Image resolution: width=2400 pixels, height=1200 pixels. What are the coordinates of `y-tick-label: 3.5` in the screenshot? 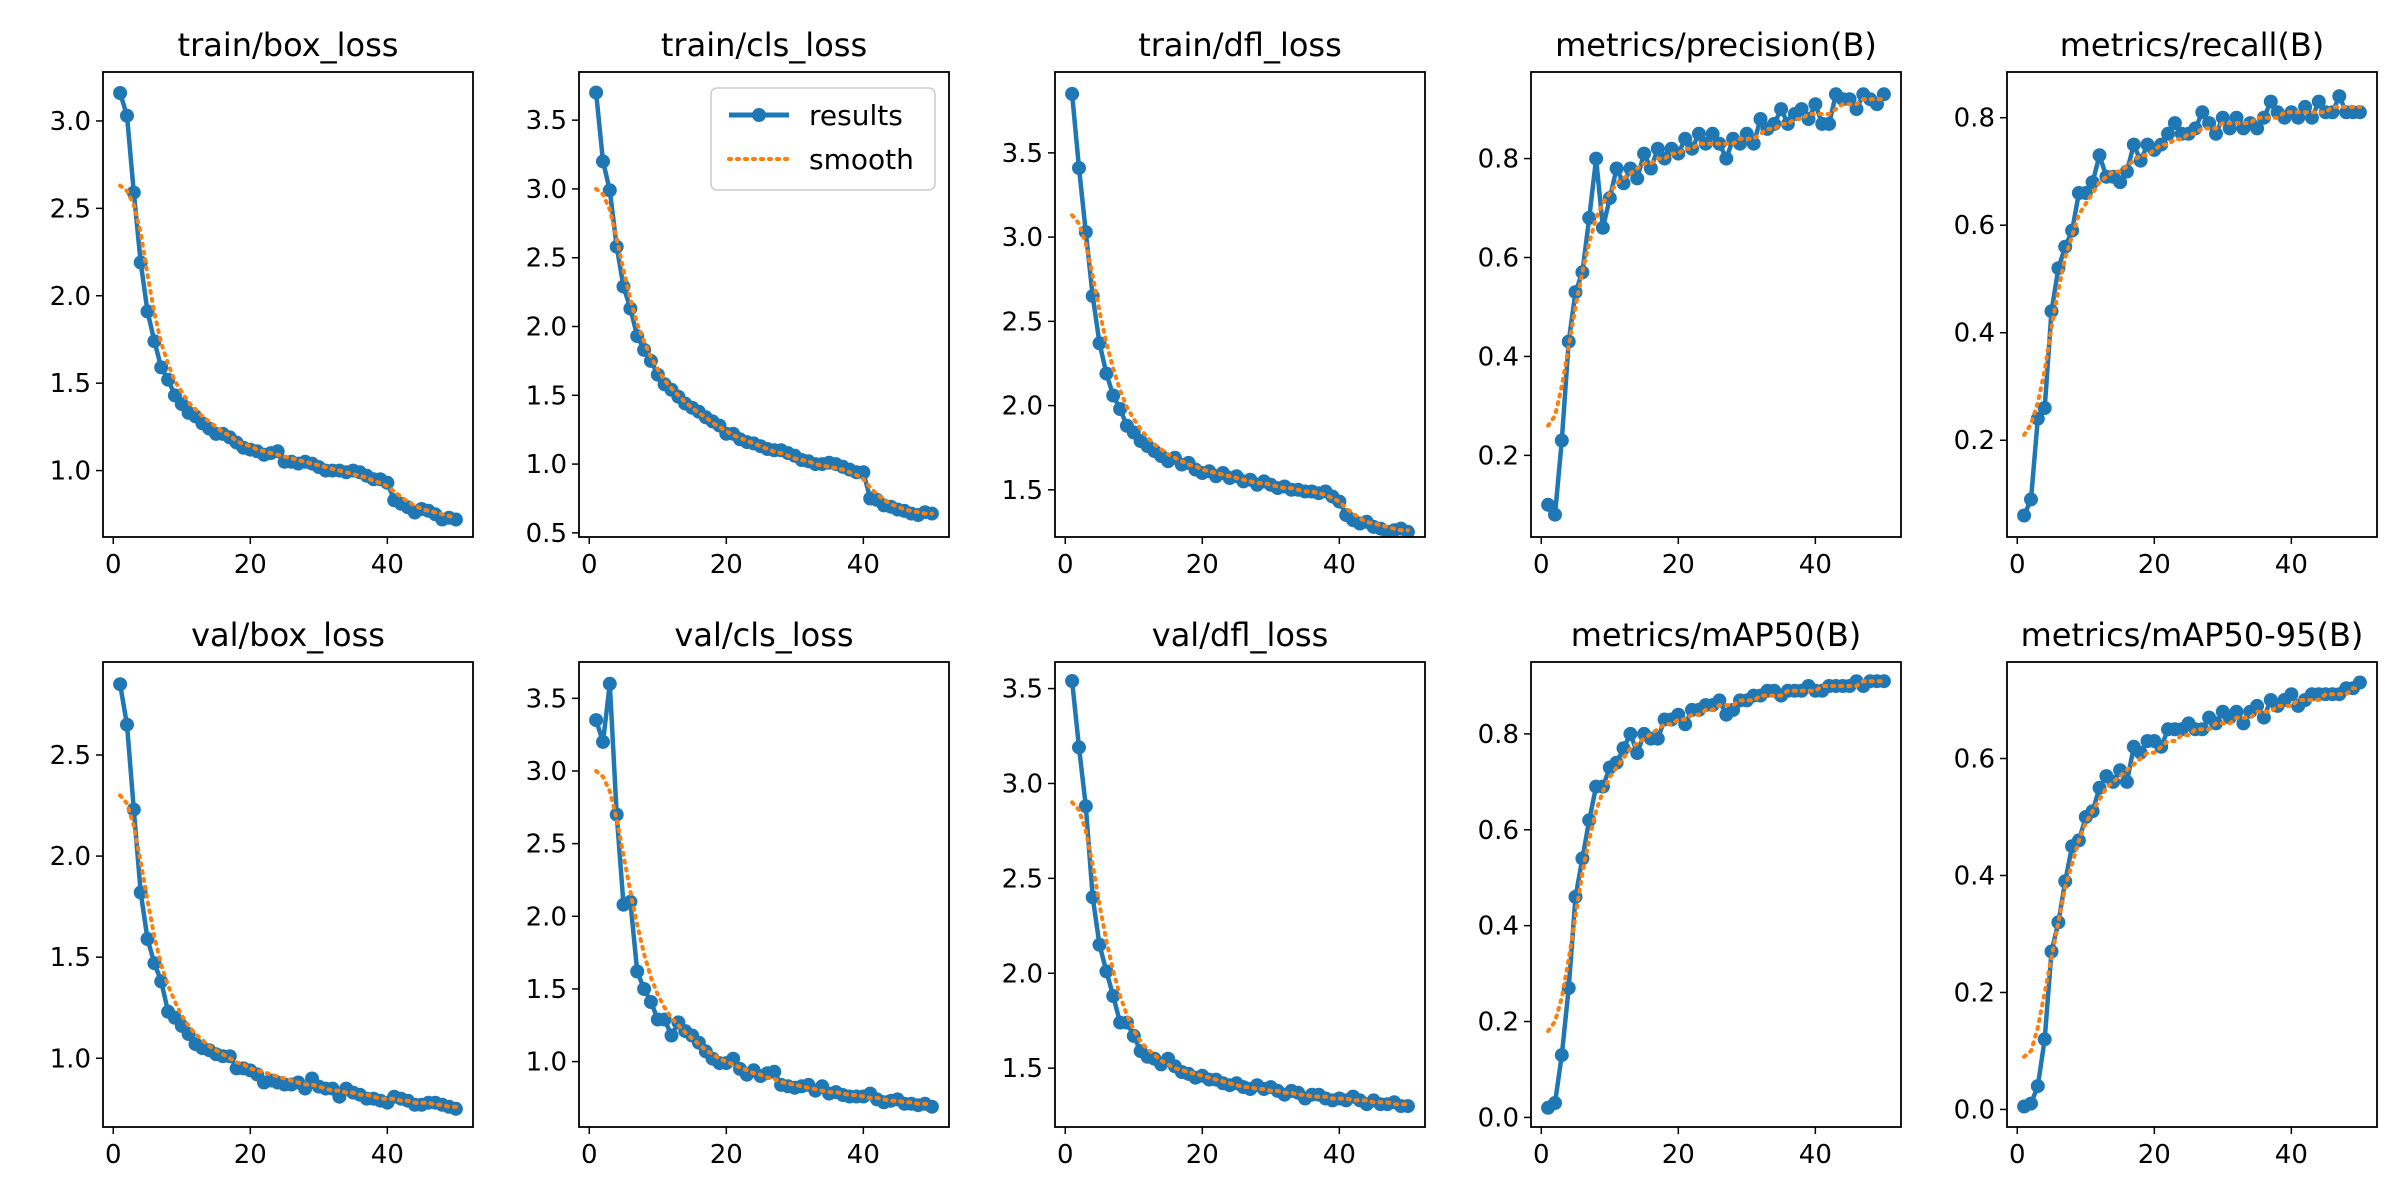 It's located at (546, 699).